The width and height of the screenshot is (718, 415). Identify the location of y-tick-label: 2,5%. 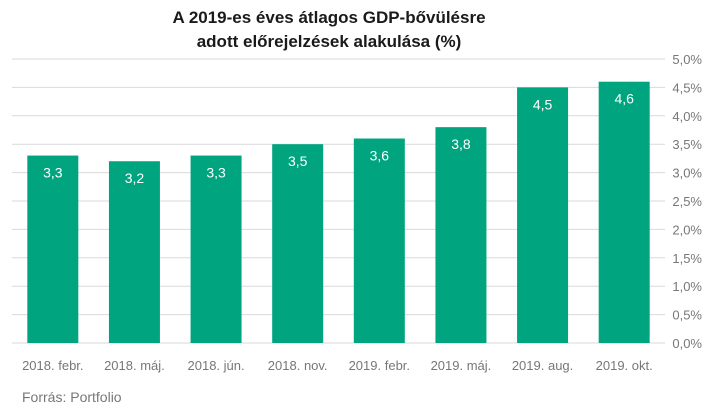
(687, 201).